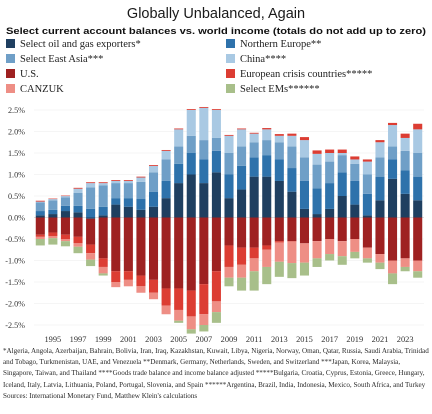 This screenshot has width=432, height=414. I want to click on y-tick-label: -1.5%, so click(15, 282).